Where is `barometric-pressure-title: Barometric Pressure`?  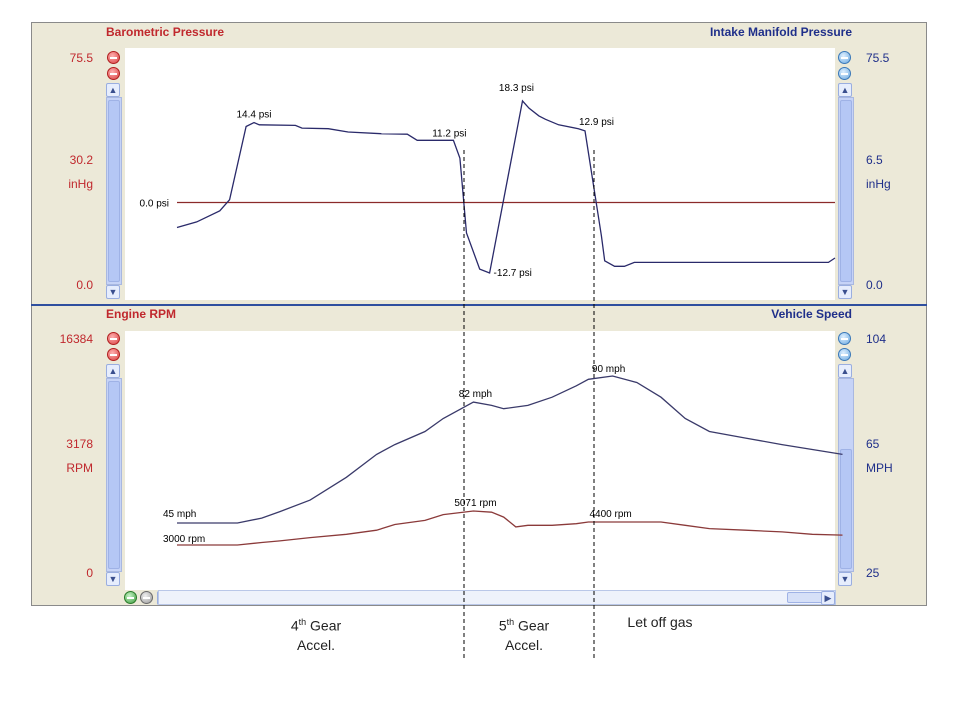
barometric-pressure-title: Barometric Pressure is located at coordinates (165, 32).